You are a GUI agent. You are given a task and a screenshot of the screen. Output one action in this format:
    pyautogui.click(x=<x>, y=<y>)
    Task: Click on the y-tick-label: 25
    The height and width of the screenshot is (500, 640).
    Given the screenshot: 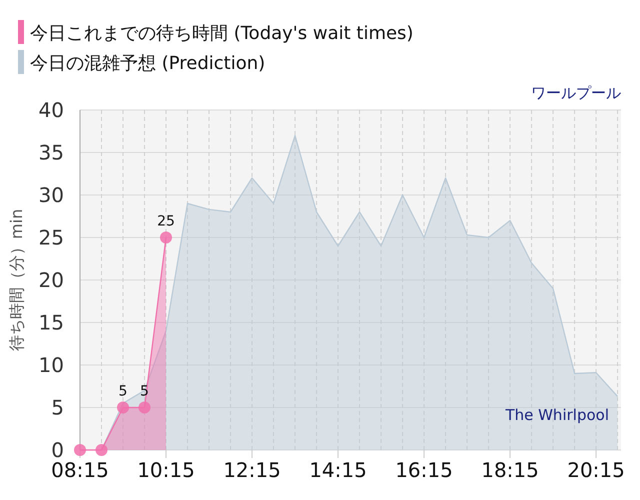 What is the action you would take?
    pyautogui.click(x=51, y=238)
    